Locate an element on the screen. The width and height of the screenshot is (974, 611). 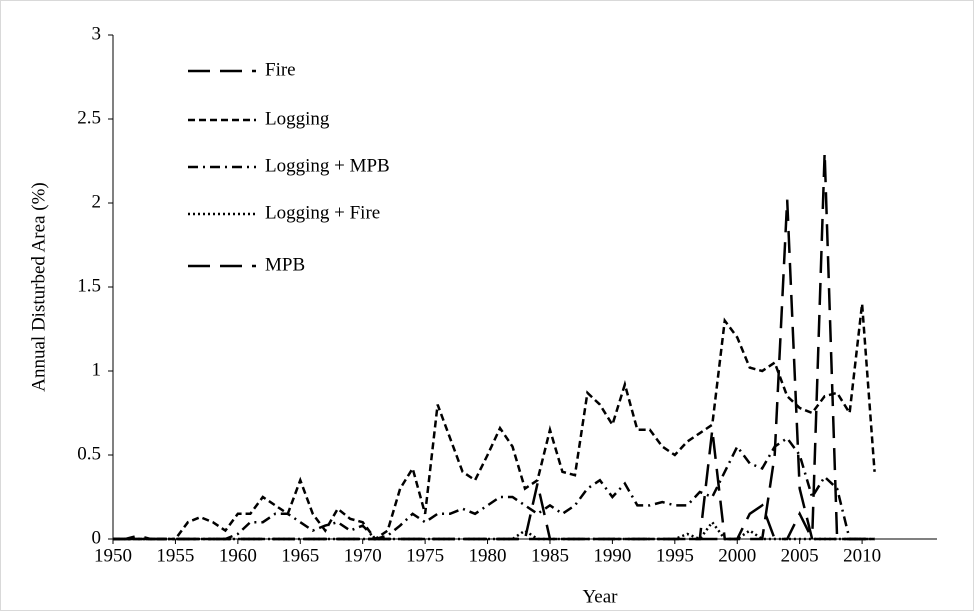
y-tick-label: 1.5 is located at coordinates (89, 285).